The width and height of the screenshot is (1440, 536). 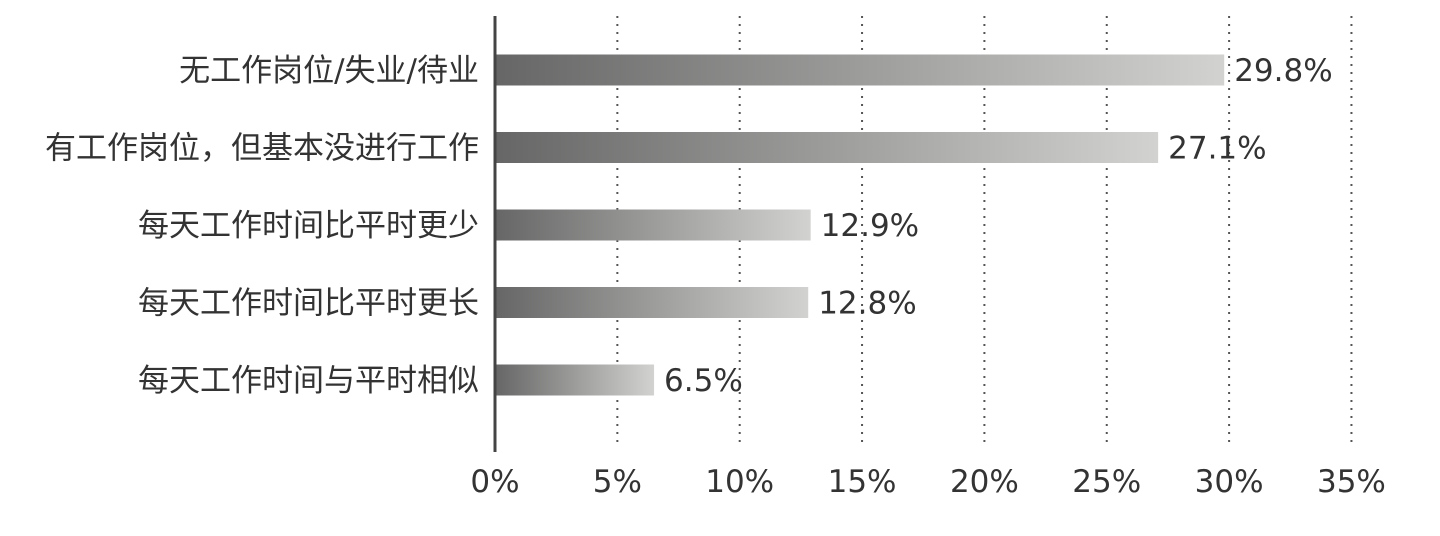 What do you see at coordinates (703, 381) in the screenshot?
I see `value-label: 6.5%` at bounding box center [703, 381].